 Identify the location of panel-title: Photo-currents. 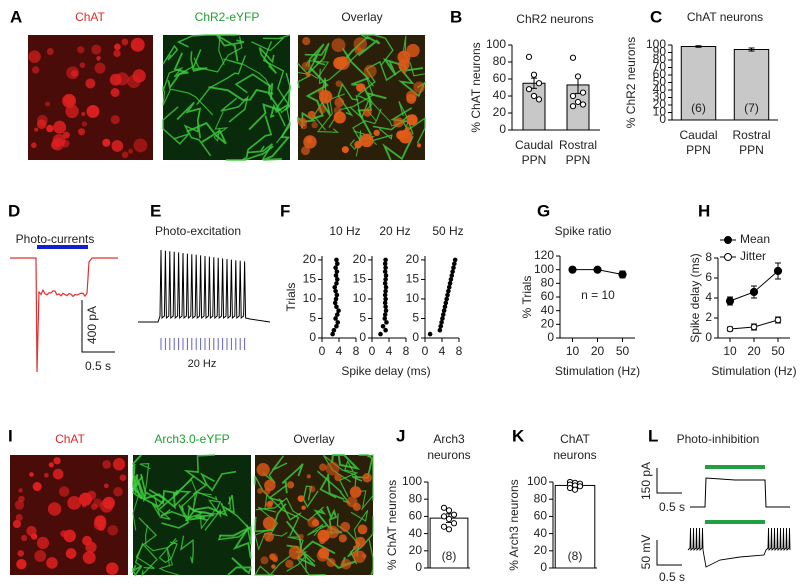
(55, 239).